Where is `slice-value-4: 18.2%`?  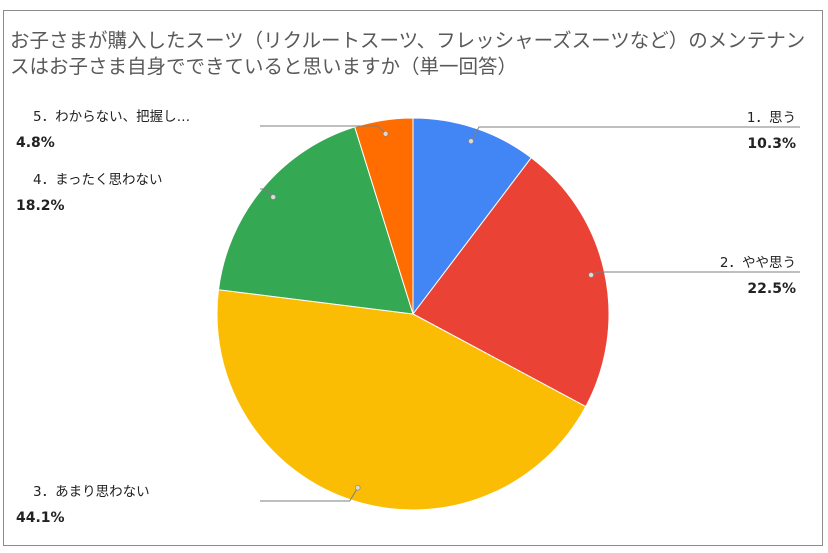 slice-value-4: 18.2% is located at coordinates (40, 206).